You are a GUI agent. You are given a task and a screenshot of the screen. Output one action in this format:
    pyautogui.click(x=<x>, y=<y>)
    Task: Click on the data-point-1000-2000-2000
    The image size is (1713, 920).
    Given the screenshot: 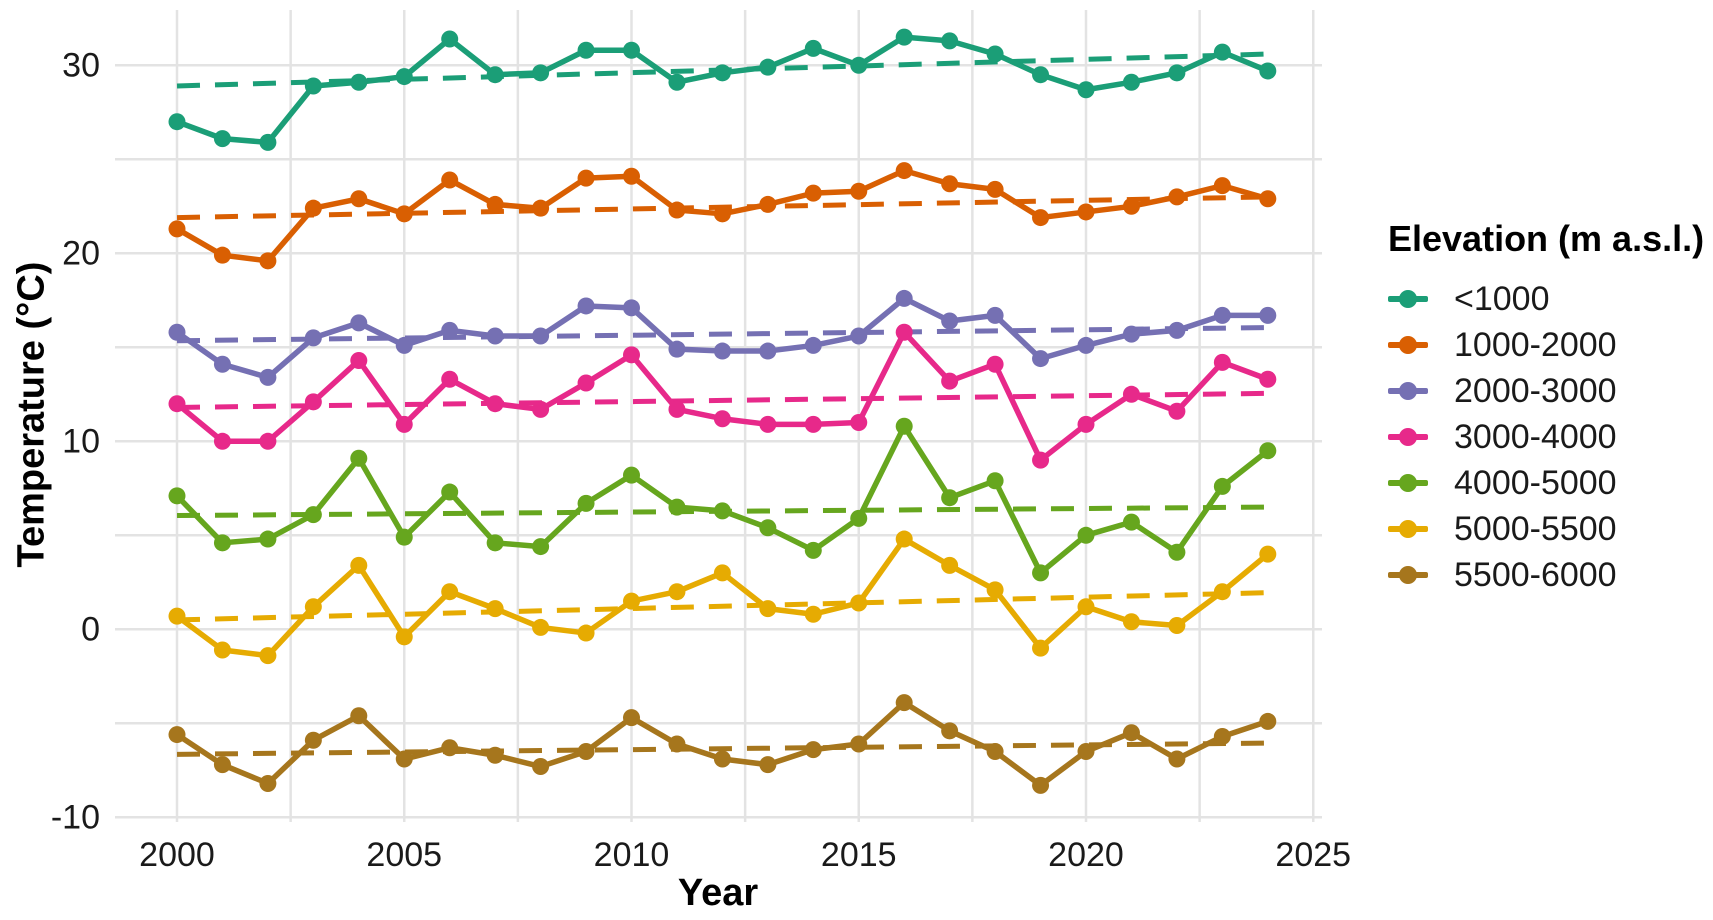 What is the action you would take?
    pyautogui.click(x=177, y=229)
    